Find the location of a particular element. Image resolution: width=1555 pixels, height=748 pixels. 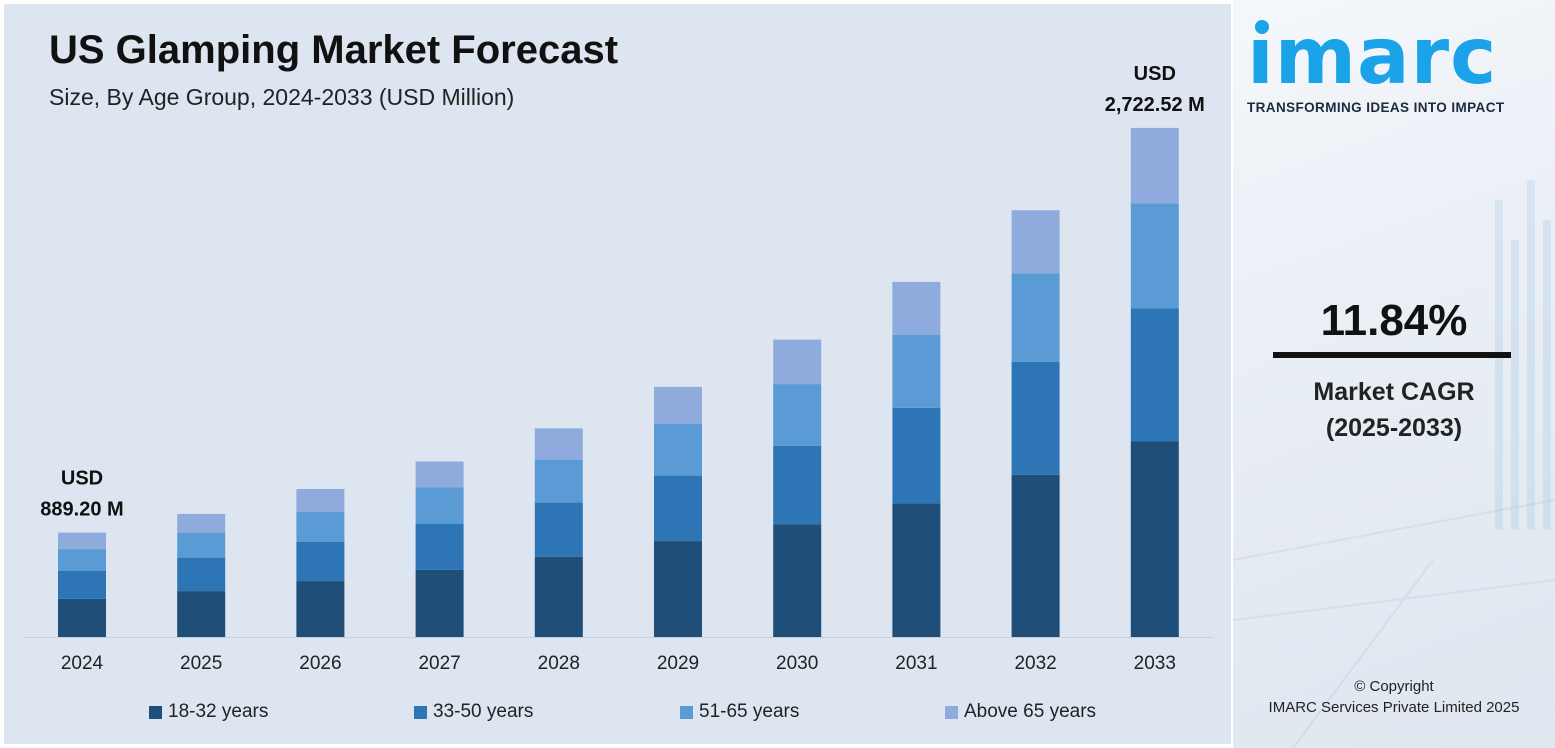

data-label-2033-line2: 2,722.52 M is located at coordinates (1155, 105).